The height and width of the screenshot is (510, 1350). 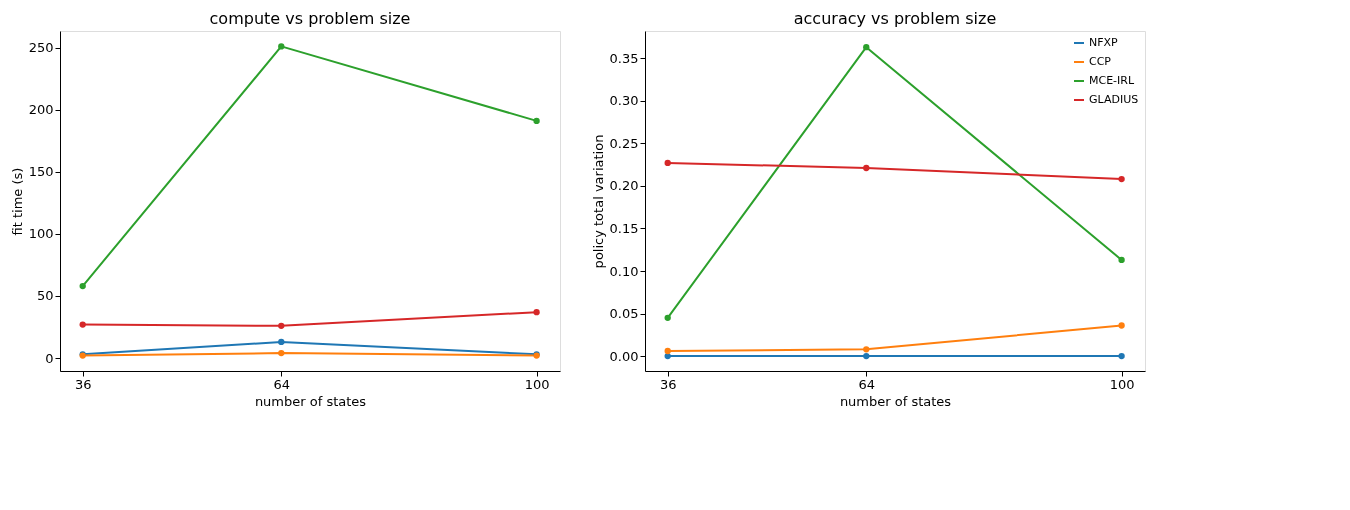 What do you see at coordinates (1104, 42) in the screenshot?
I see `legend-label: NFXP` at bounding box center [1104, 42].